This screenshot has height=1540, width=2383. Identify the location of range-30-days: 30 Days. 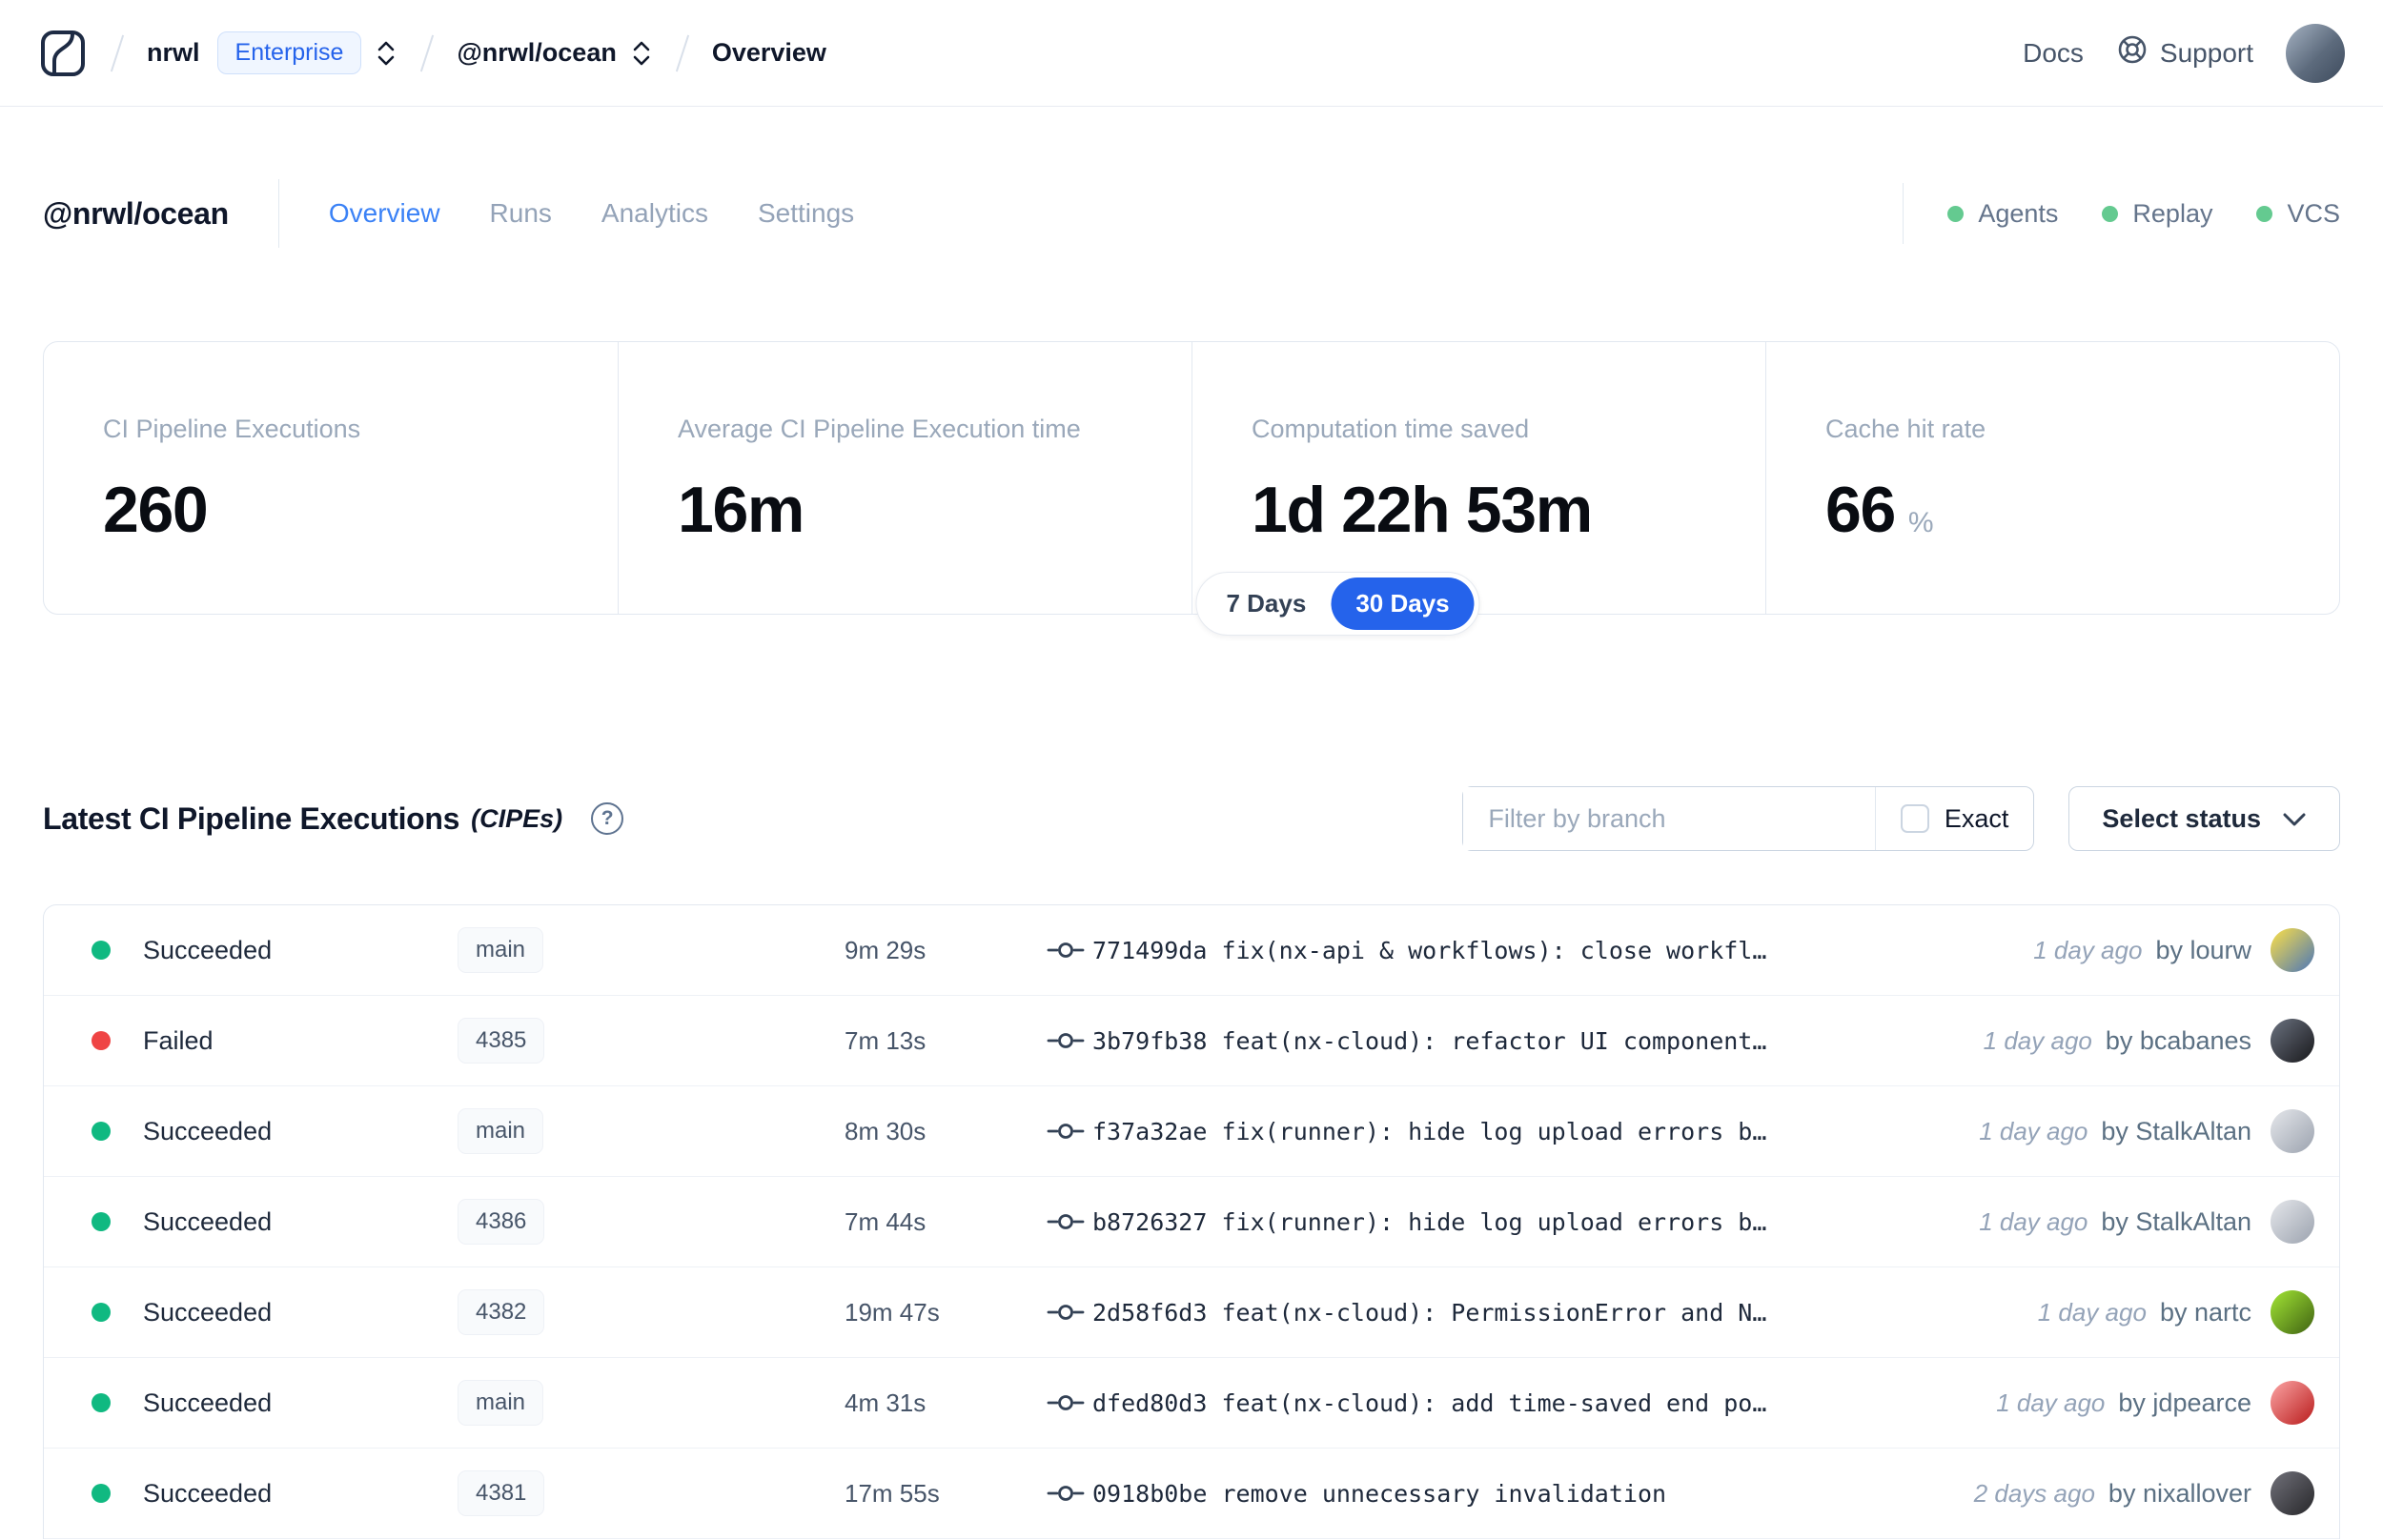
(1403, 604).